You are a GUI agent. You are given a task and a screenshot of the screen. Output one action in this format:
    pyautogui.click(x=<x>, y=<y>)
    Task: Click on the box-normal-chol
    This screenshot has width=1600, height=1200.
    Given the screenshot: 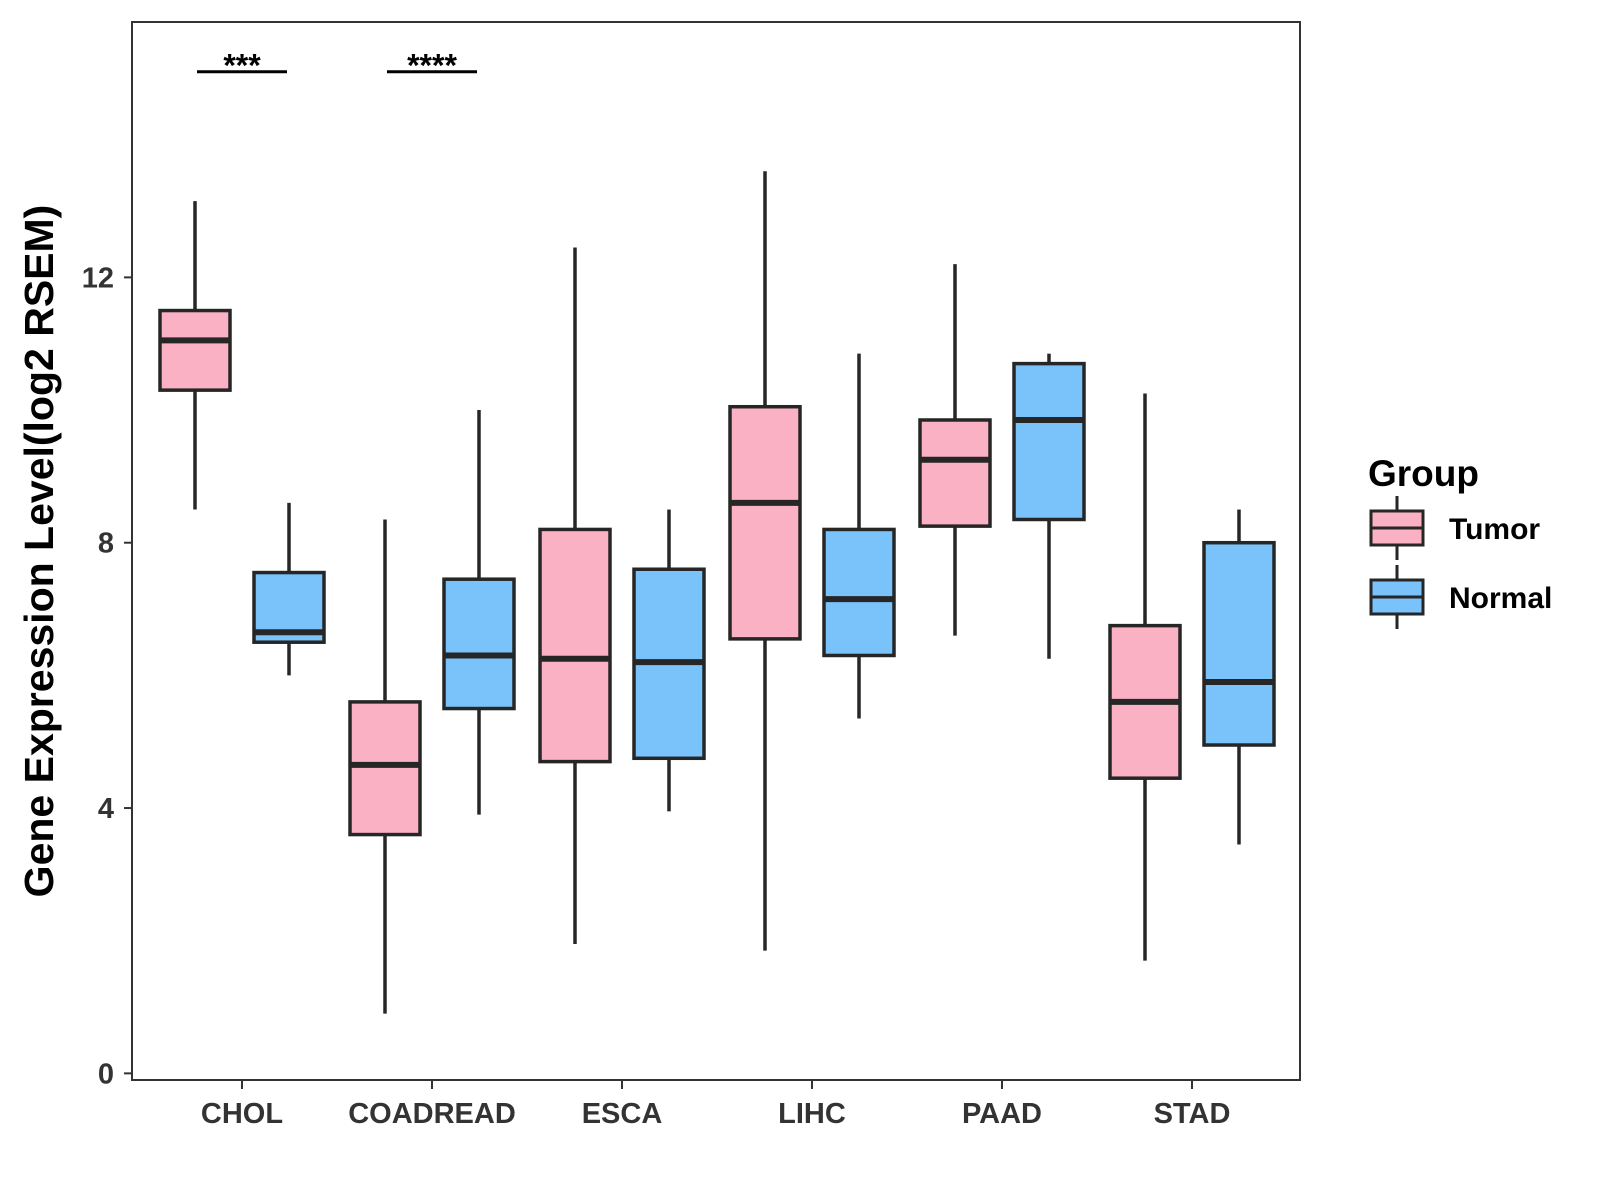 What is the action you would take?
    pyautogui.click(x=289, y=589)
    